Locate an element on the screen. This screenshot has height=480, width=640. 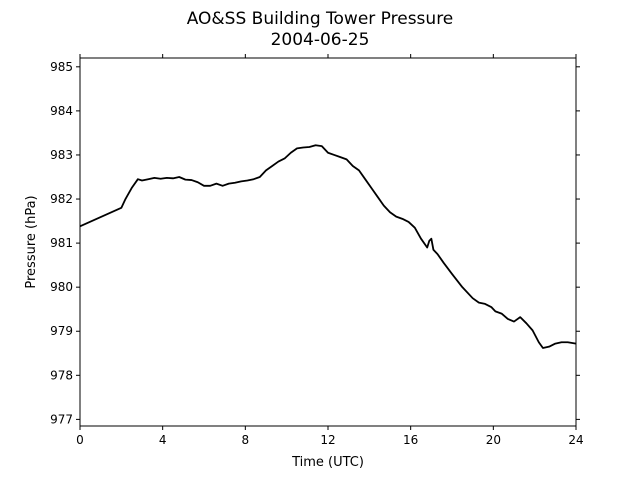
x-tick-label: 0 is located at coordinates (80, 440).